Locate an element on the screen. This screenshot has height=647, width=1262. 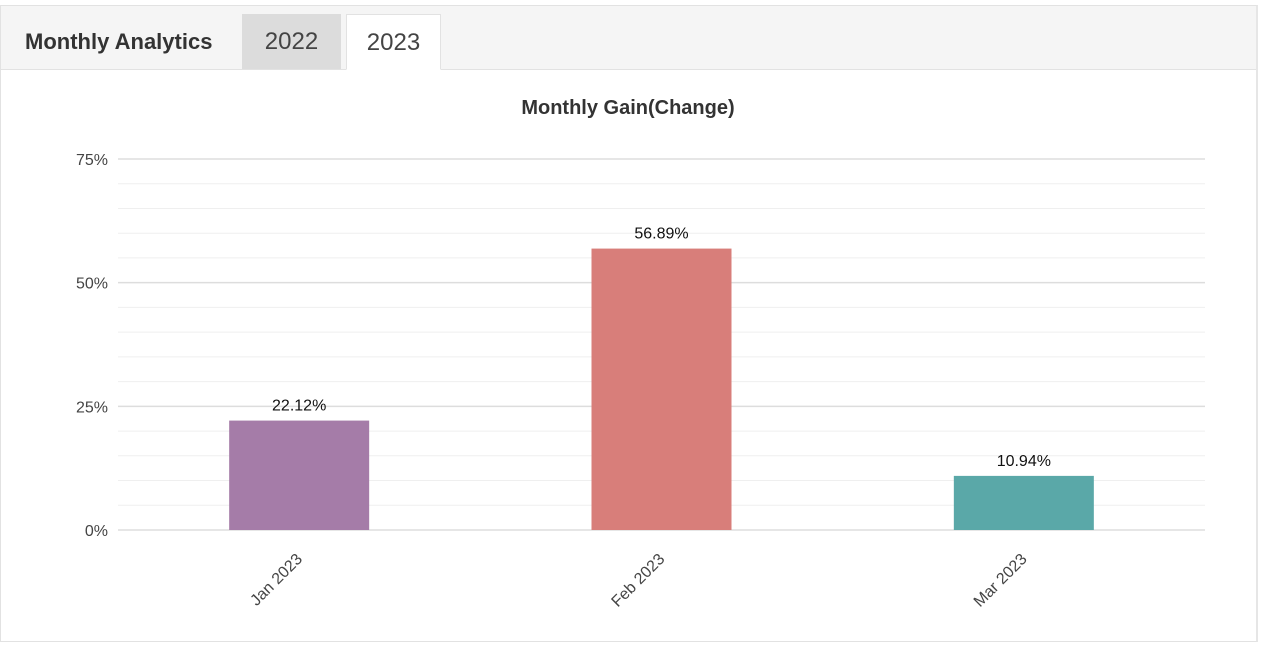
x-tick-label: Feb 2023 is located at coordinates (639, 581).